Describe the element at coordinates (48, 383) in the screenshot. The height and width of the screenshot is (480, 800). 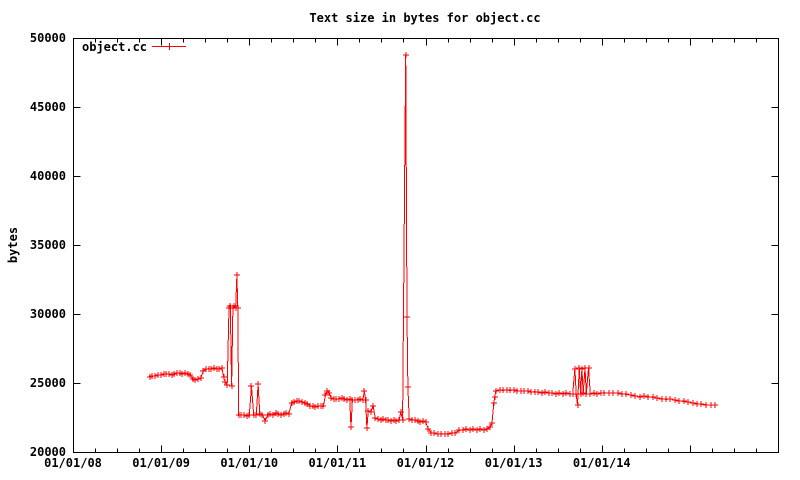
I see `y-axis-tick-label: 25000` at that location.